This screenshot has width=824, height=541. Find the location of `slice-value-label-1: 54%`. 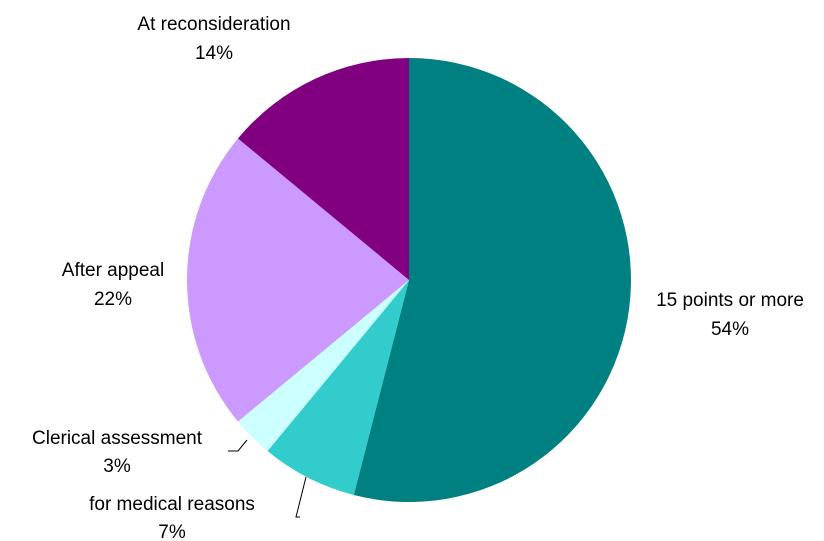

slice-value-label-1: 54% is located at coordinates (730, 329).